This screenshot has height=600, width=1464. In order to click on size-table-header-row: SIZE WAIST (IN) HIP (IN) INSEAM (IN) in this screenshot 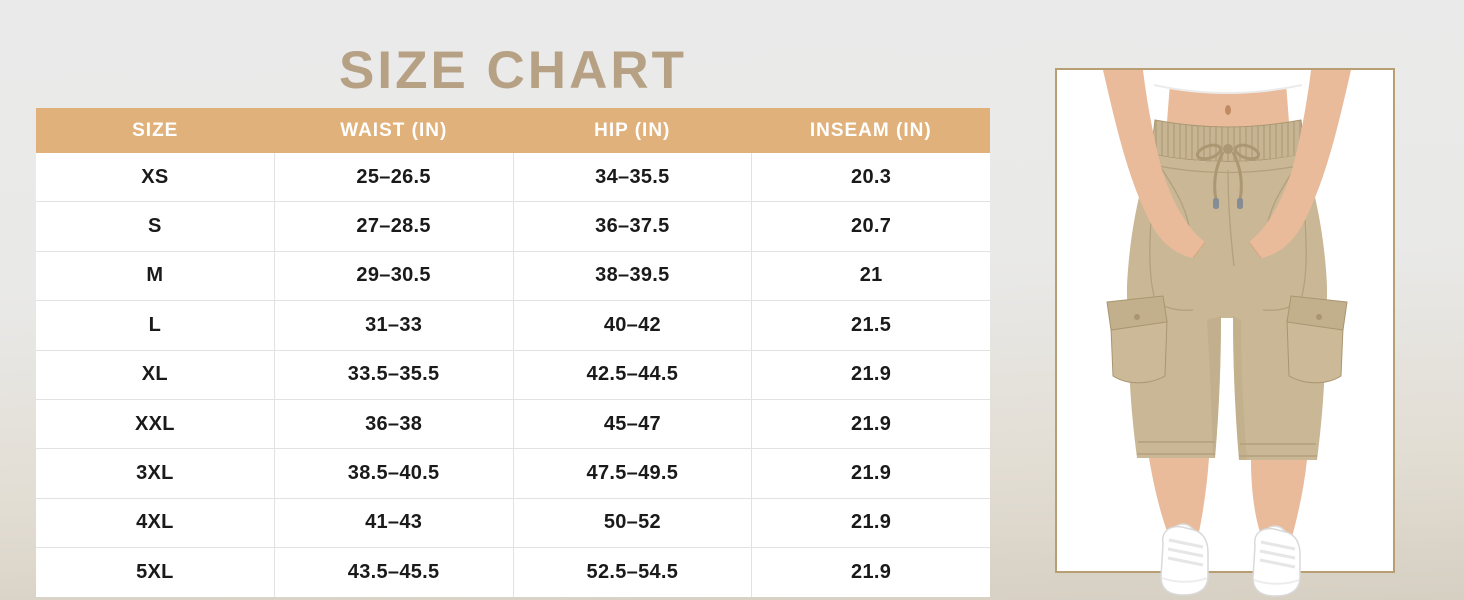, I will do `click(513, 130)`.